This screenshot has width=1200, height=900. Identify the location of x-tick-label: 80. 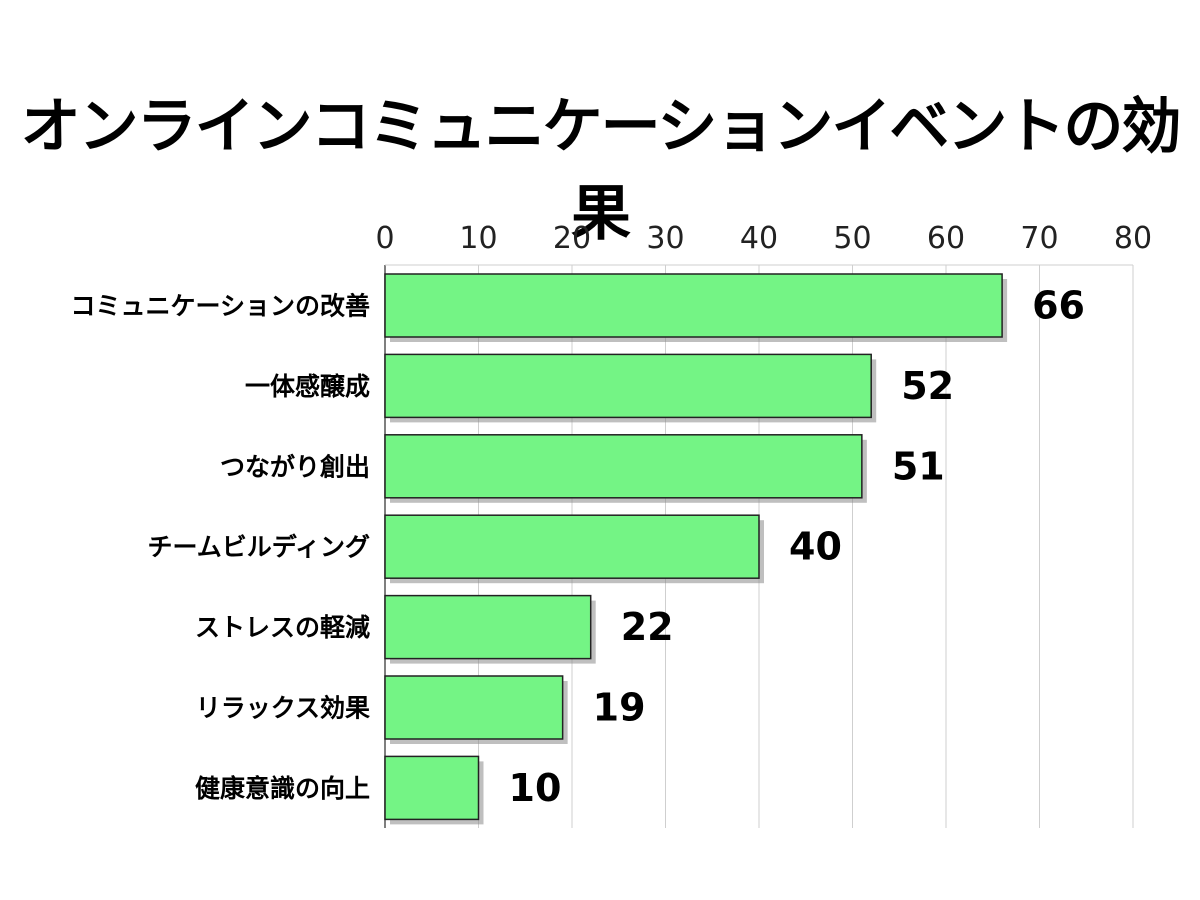
(1133, 238).